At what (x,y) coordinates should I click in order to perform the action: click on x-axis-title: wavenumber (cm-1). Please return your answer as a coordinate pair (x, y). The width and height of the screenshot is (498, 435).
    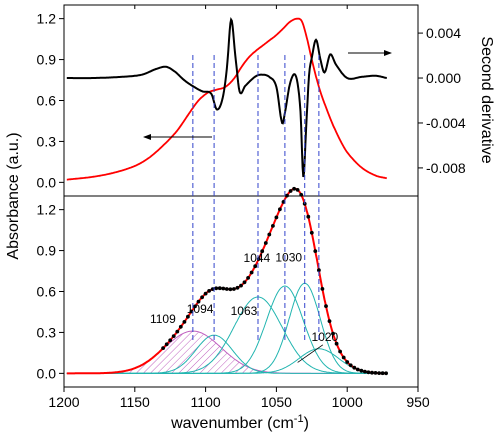
    Looking at the image, I should click on (239, 422).